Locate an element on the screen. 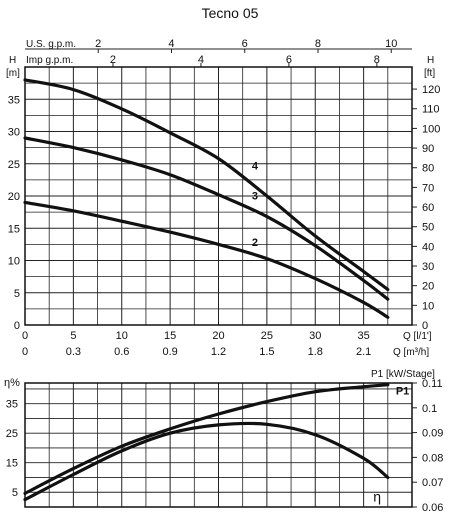 This screenshot has width=454, height=517. x-tick-label-lmin: 10 is located at coordinates (122, 336).